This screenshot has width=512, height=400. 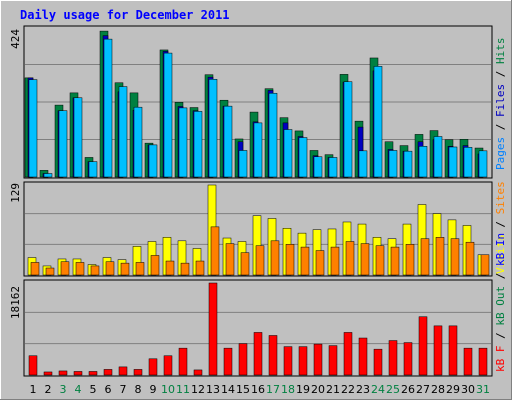 What do you see at coordinates (423, 389) in the screenshot?
I see `x-tick-day-27: 27` at bounding box center [423, 389].